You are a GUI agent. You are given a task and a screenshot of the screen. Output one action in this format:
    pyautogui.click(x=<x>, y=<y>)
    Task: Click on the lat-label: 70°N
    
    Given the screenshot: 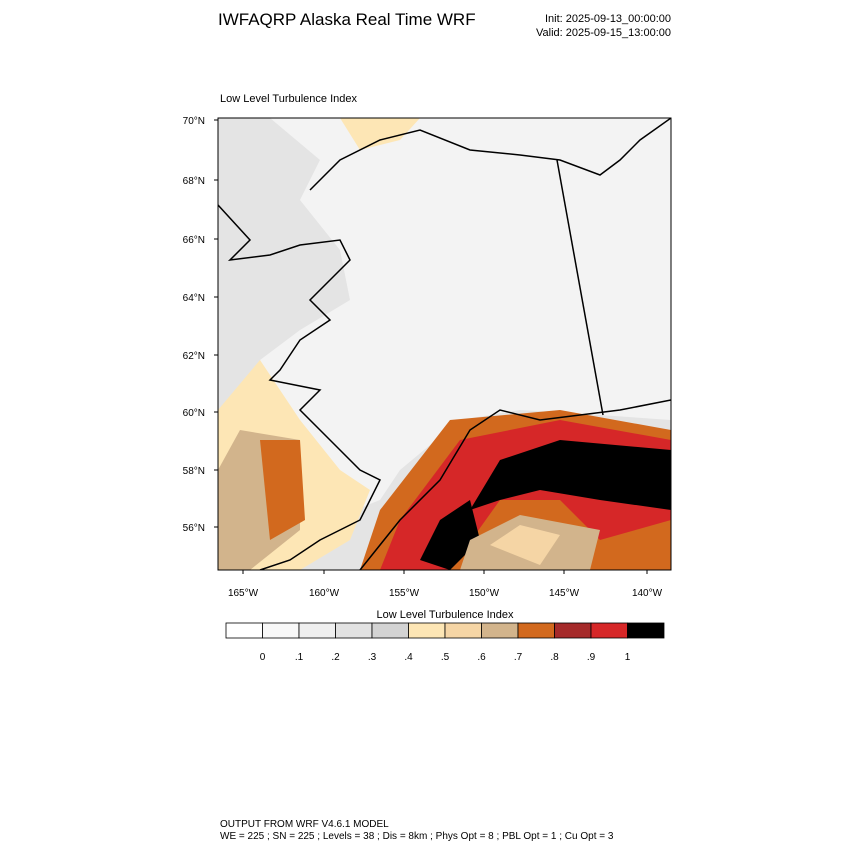 What is the action you would take?
    pyautogui.click(x=194, y=121)
    